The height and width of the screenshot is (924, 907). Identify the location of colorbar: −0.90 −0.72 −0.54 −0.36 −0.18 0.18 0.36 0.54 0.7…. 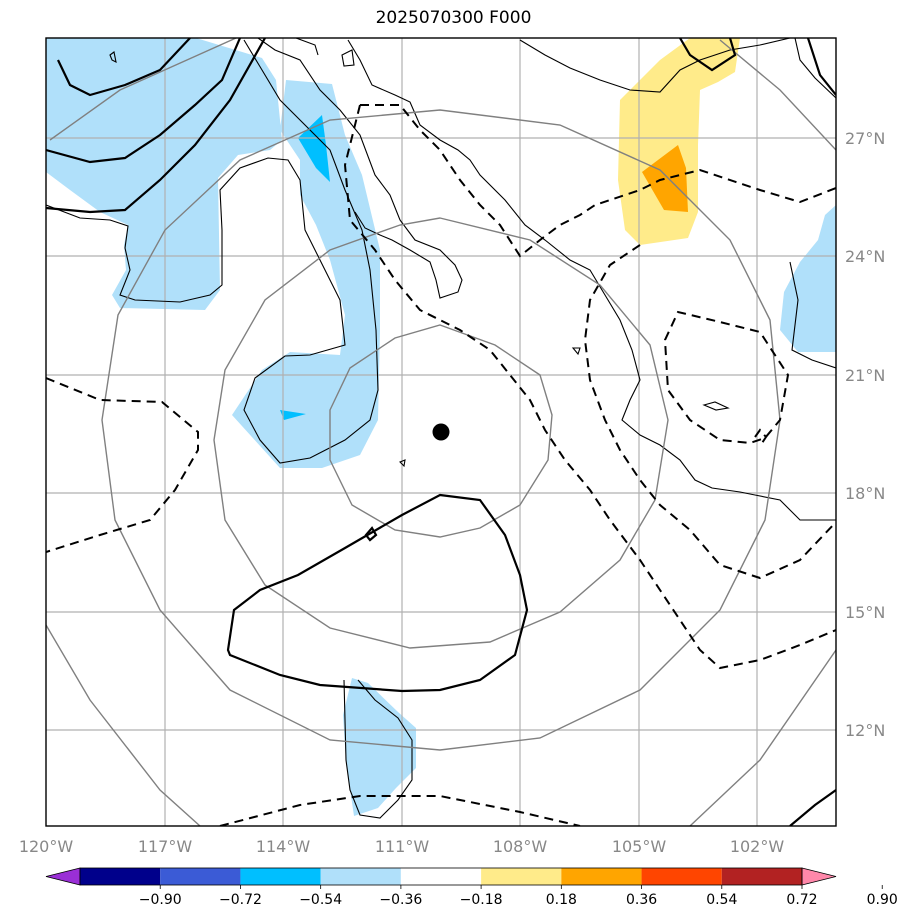
(471, 887).